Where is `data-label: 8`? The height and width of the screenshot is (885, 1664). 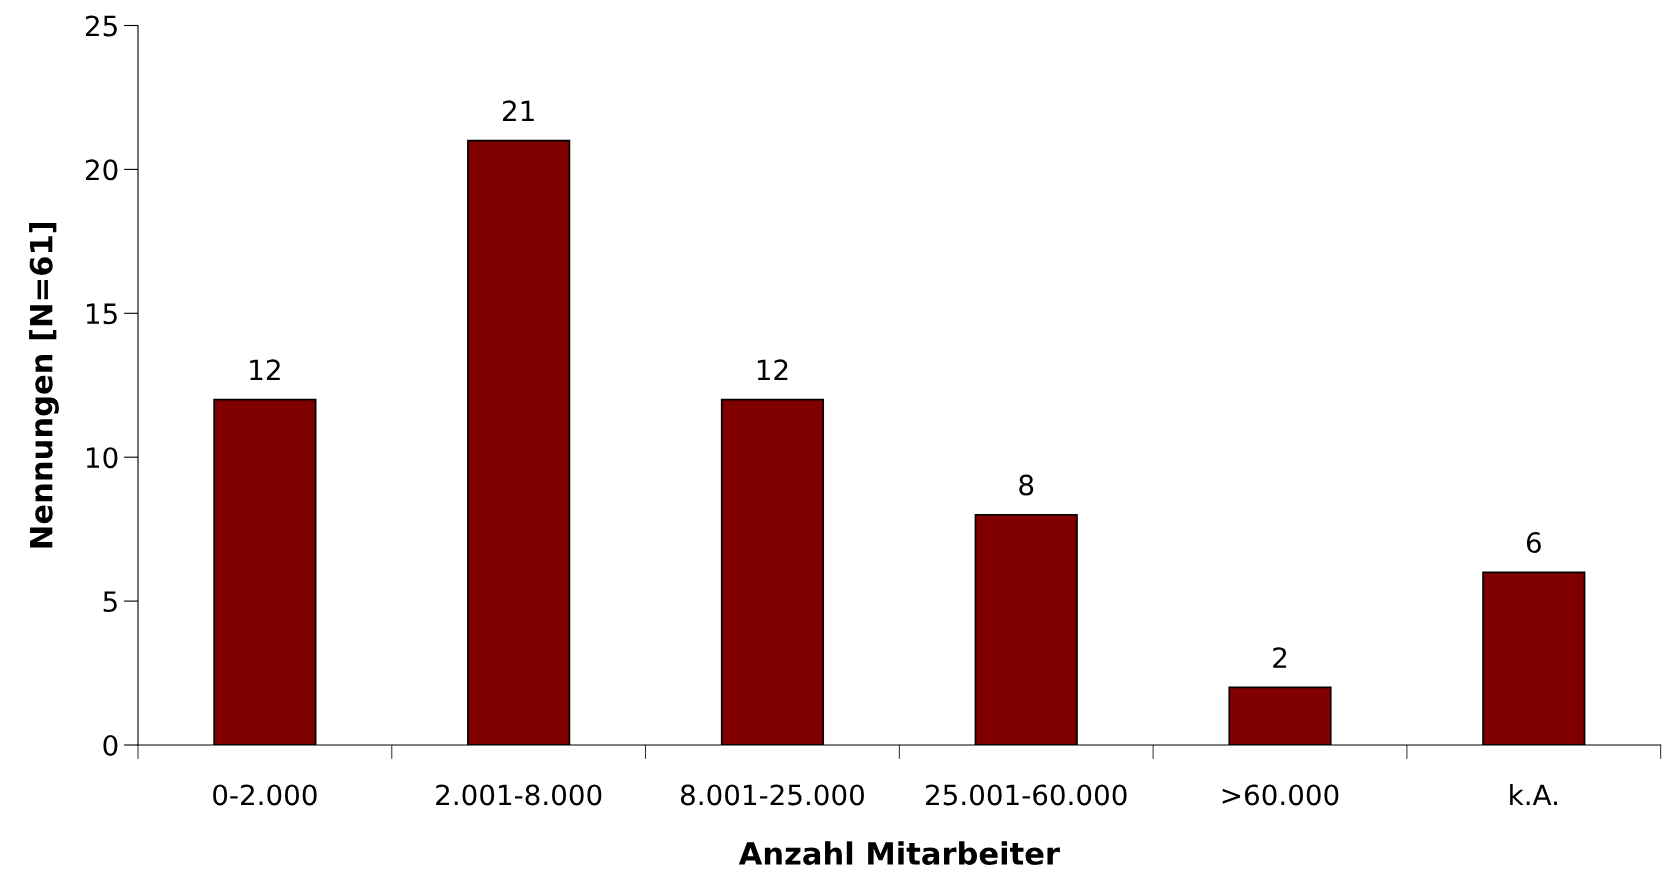
data-label: 8 is located at coordinates (1026, 485).